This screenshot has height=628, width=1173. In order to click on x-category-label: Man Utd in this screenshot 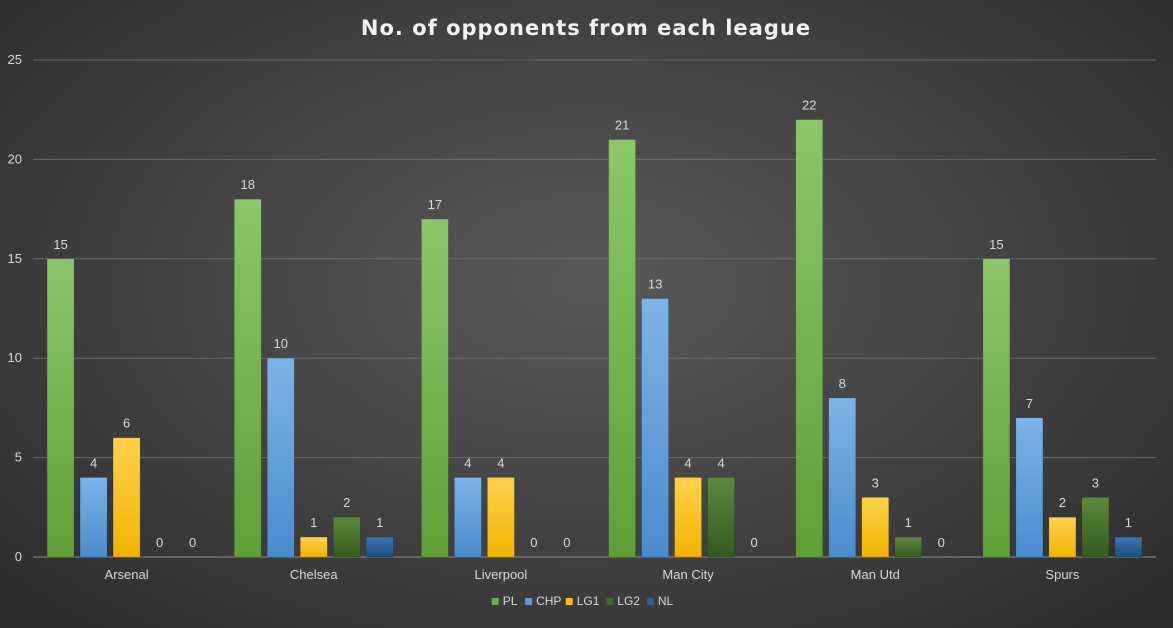, I will do `click(875, 574)`.